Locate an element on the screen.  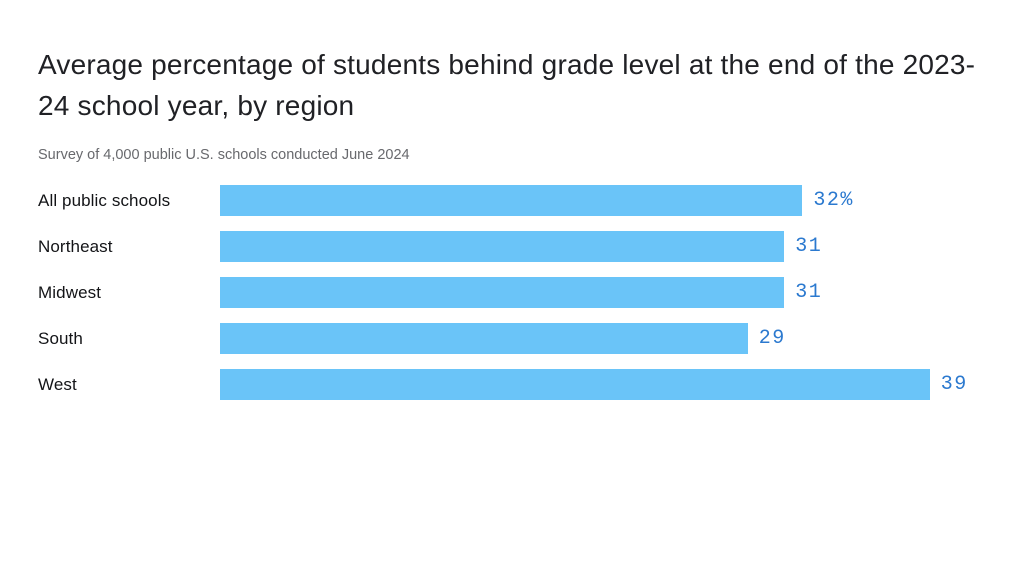
bar-track: 29 is located at coordinates (603, 338).